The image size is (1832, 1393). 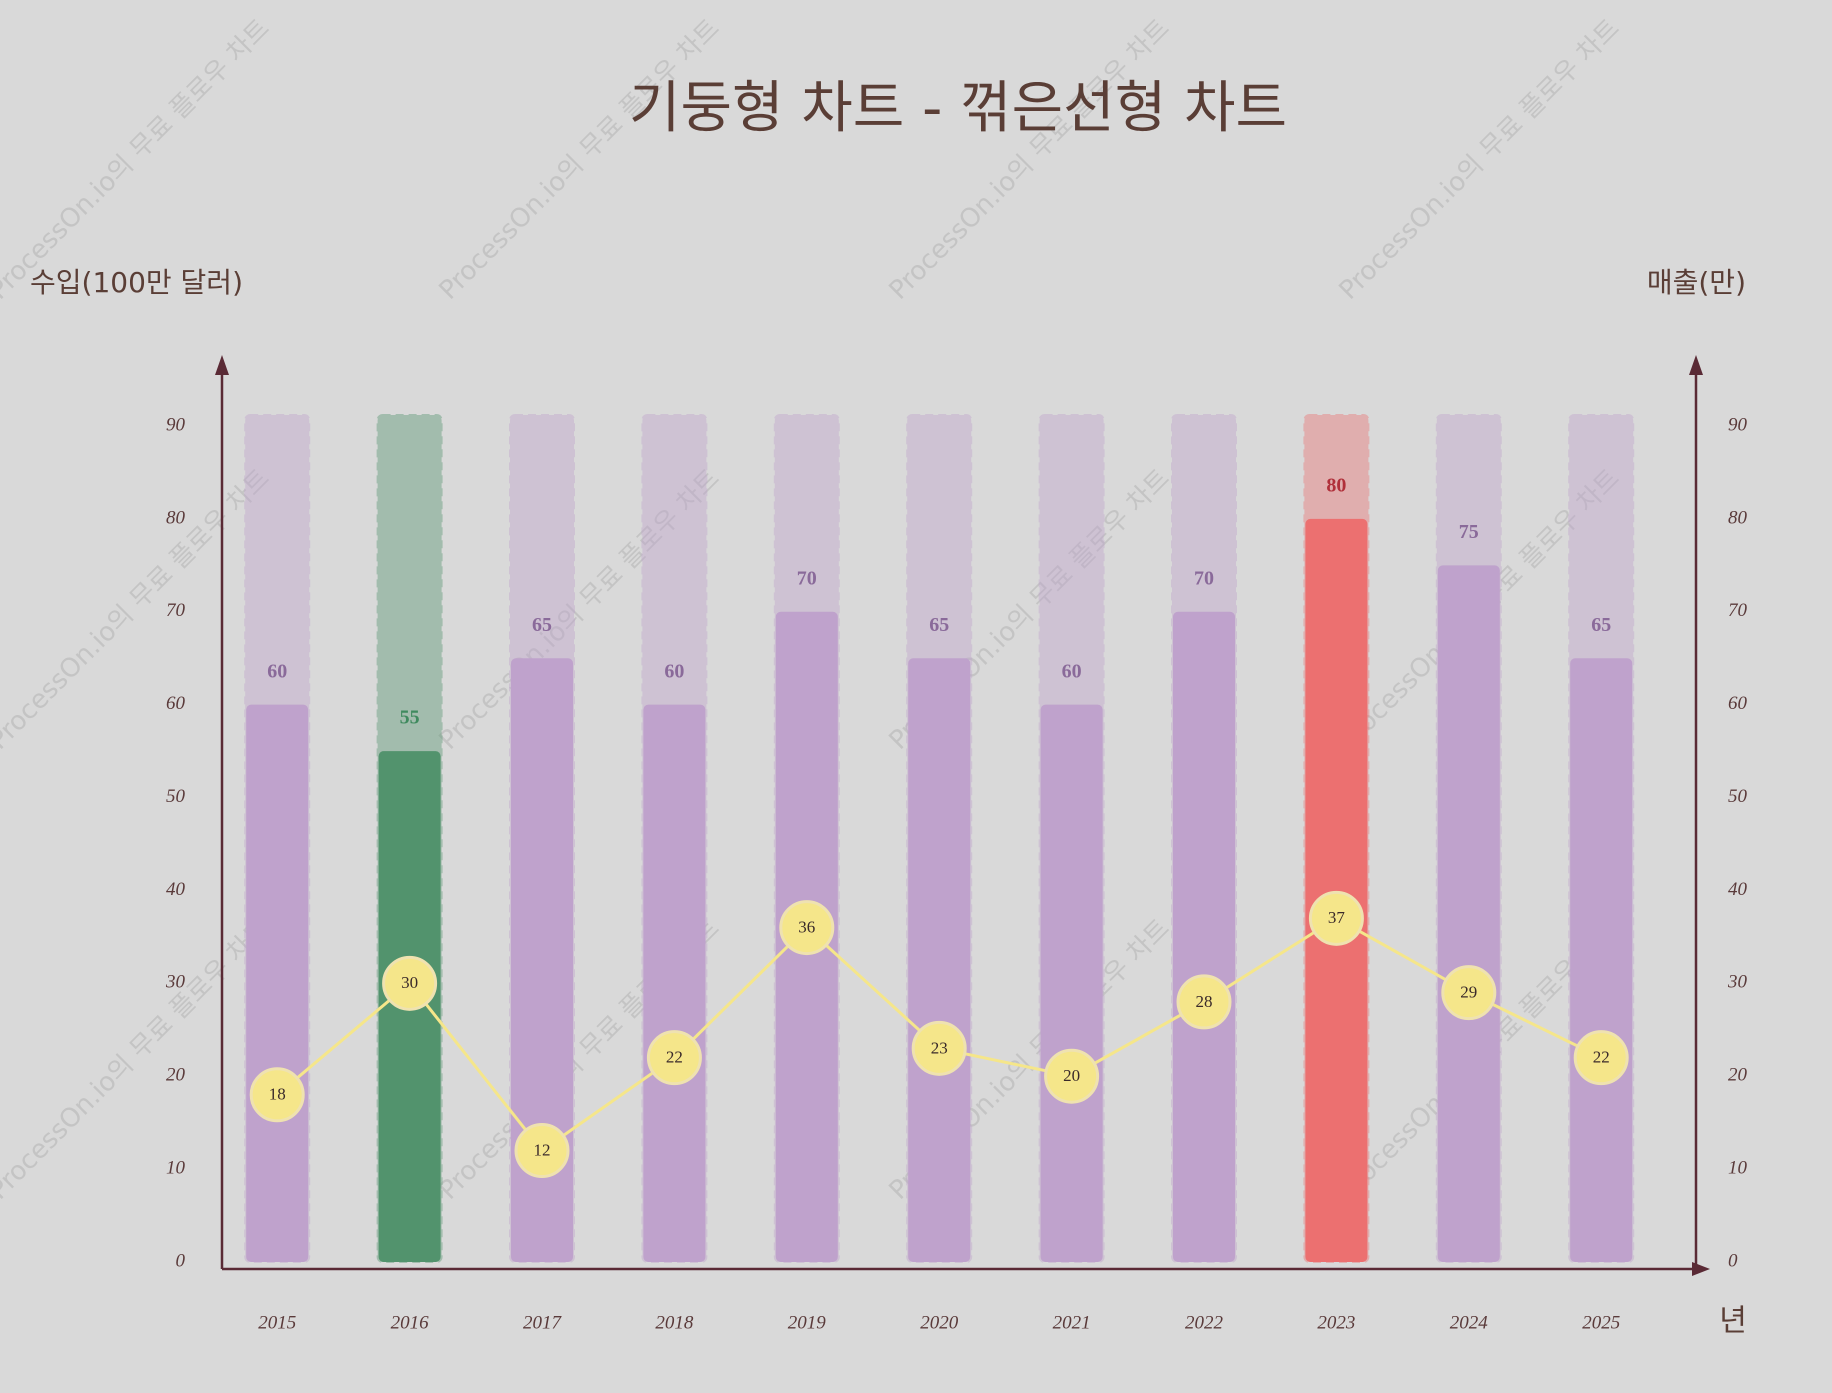 I want to click on x-tick-label: 2022, so click(x=1204, y=1322).